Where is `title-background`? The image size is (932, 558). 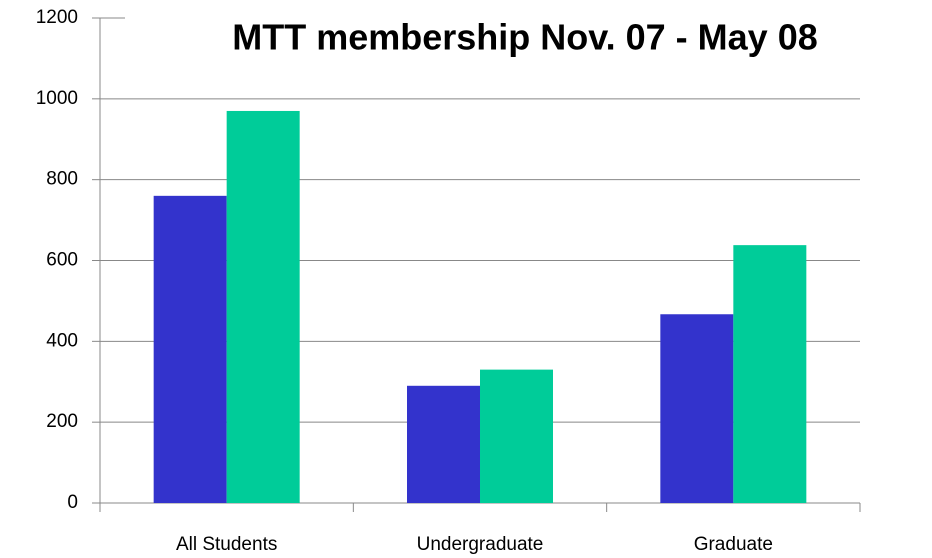
title-background is located at coordinates (525, 36).